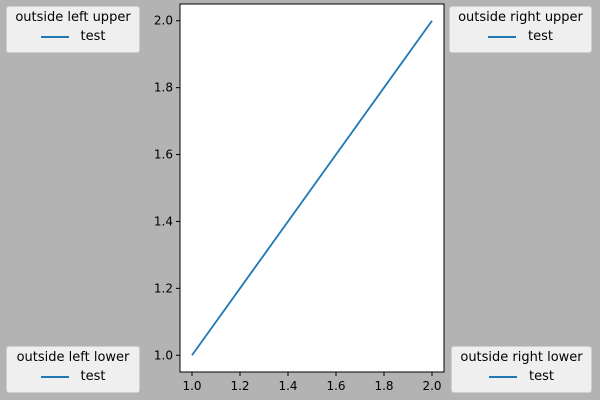 This screenshot has width=600, height=400. What do you see at coordinates (431, 386) in the screenshot?
I see `x-tick-label: 2.0` at bounding box center [431, 386].